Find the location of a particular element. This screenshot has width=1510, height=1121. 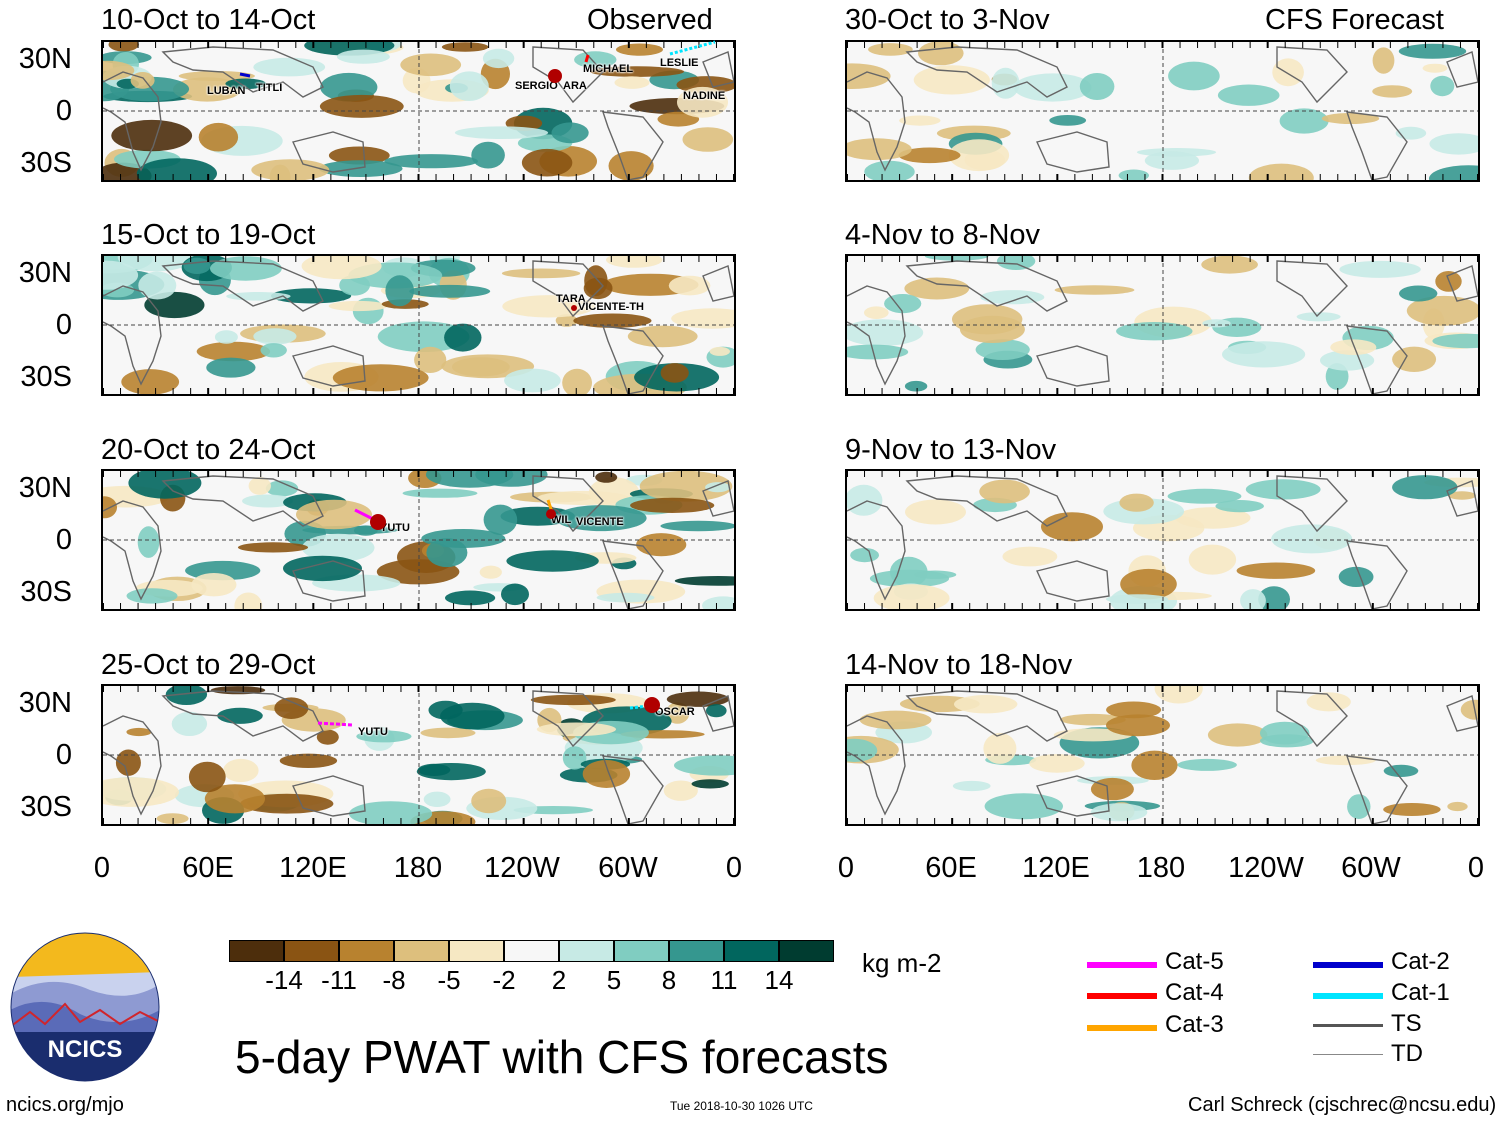

logo-text: NCICS is located at coordinates (85, 1049).